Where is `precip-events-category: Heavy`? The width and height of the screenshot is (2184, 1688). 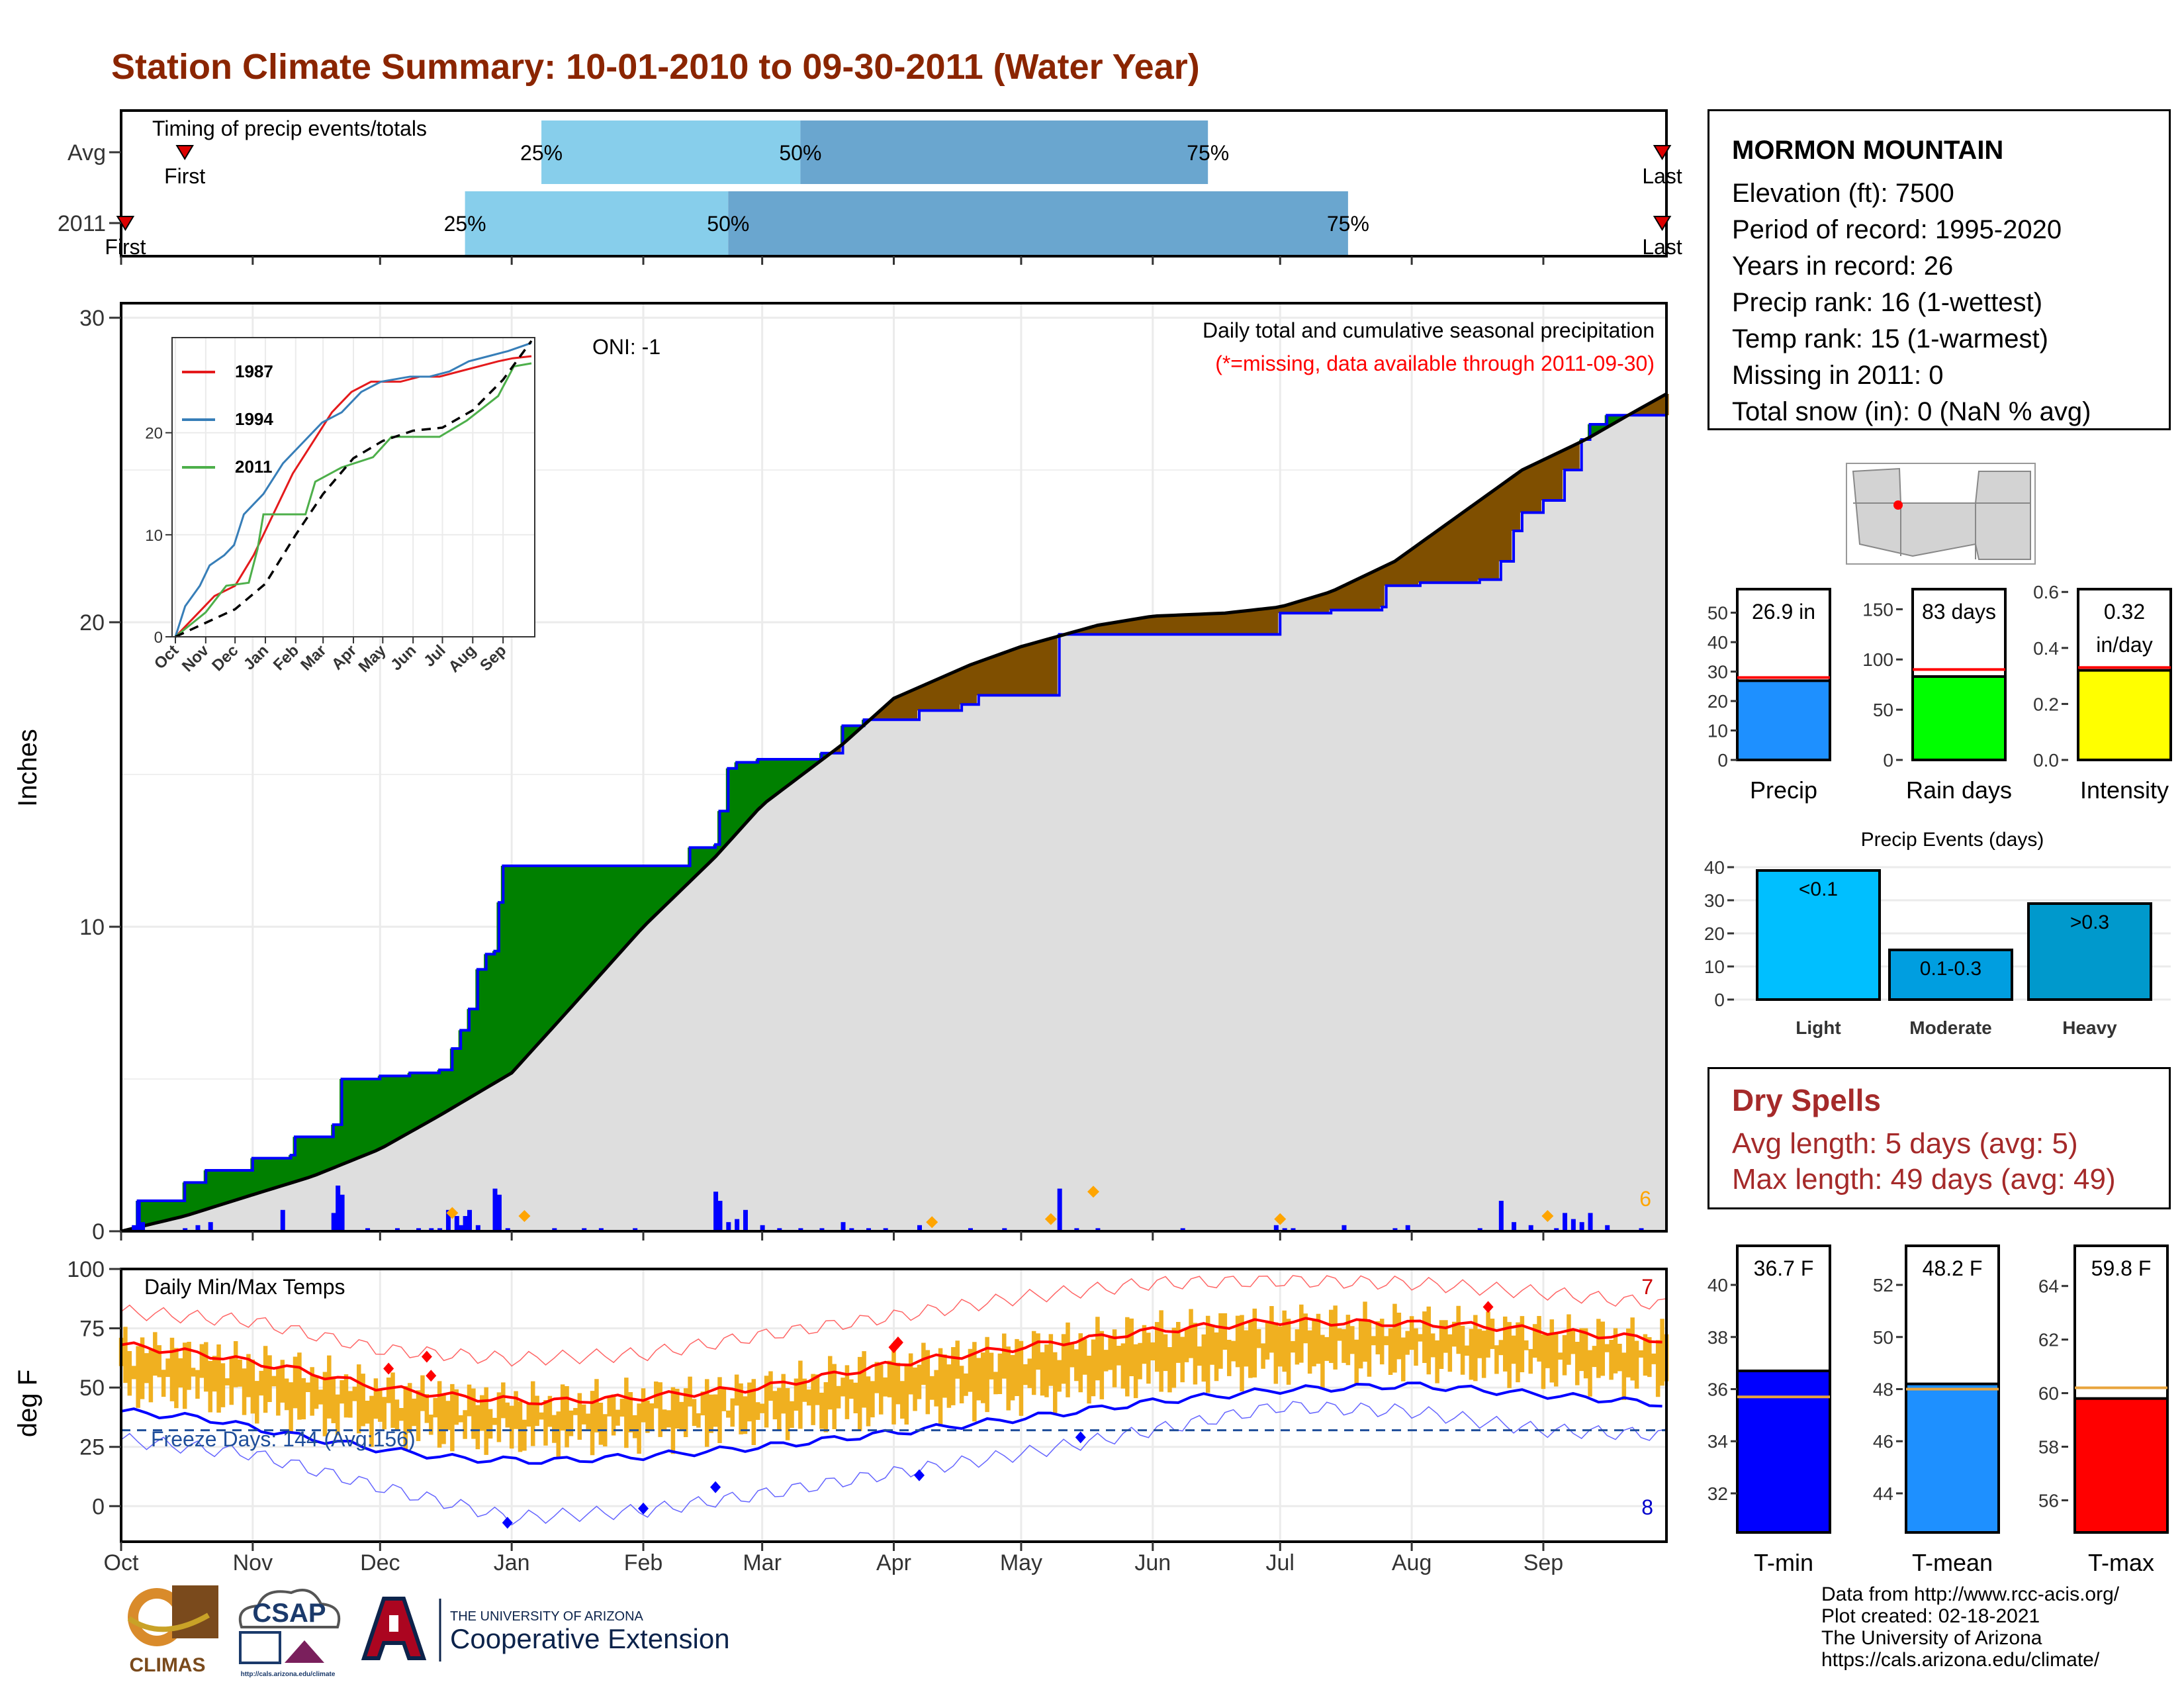 precip-events-category: Heavy is located at coordinates (2089, 1027).